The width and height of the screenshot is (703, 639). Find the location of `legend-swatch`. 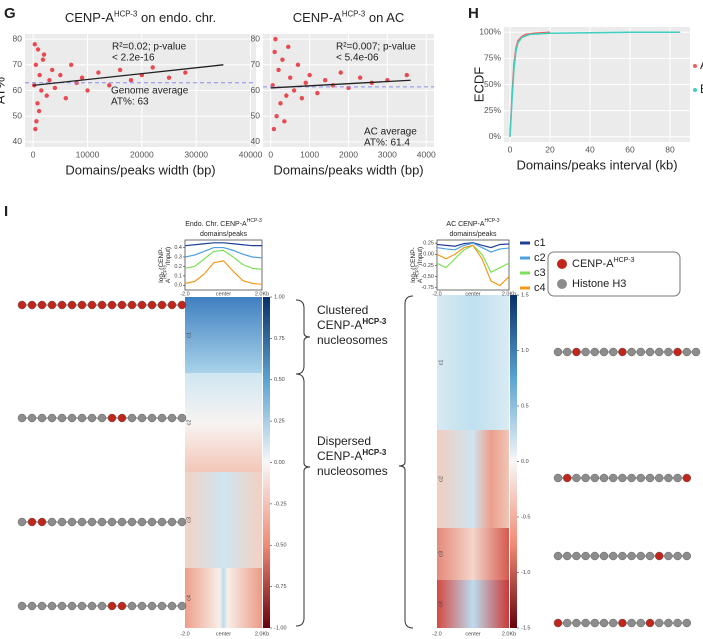

legend-swatch is located at coordinates (695, 66).